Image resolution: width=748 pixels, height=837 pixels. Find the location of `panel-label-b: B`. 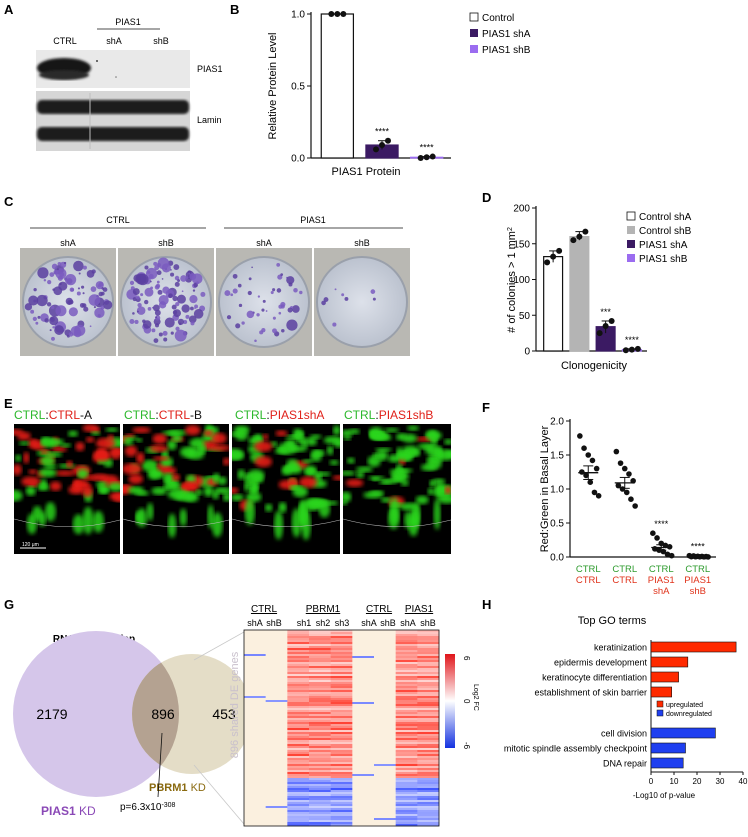

panel-label-b: B is located at coordinates (234, 9).